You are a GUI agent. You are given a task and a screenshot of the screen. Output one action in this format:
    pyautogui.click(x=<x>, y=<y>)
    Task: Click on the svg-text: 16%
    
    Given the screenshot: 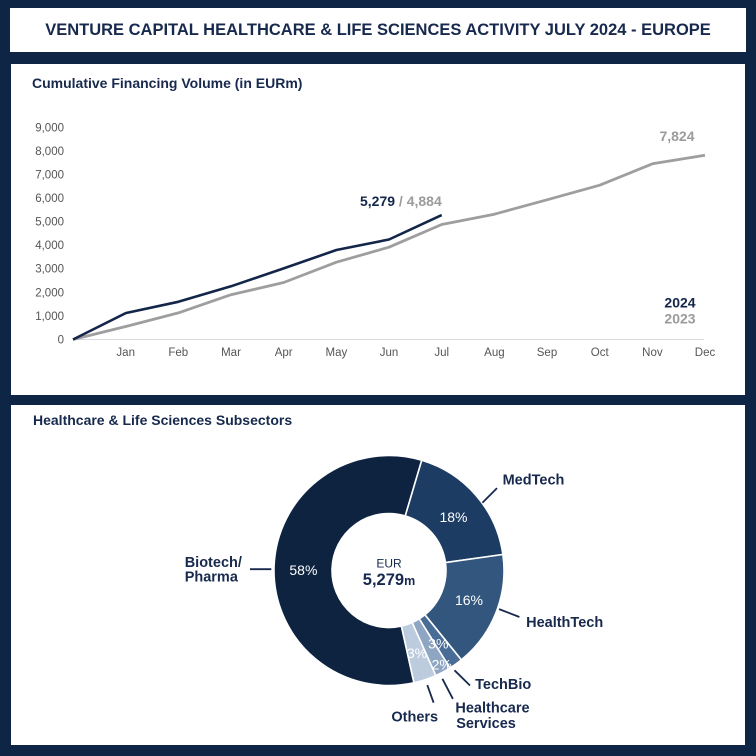 What is the action you would take?
    pyautogui.click(x=469, y=600)
    